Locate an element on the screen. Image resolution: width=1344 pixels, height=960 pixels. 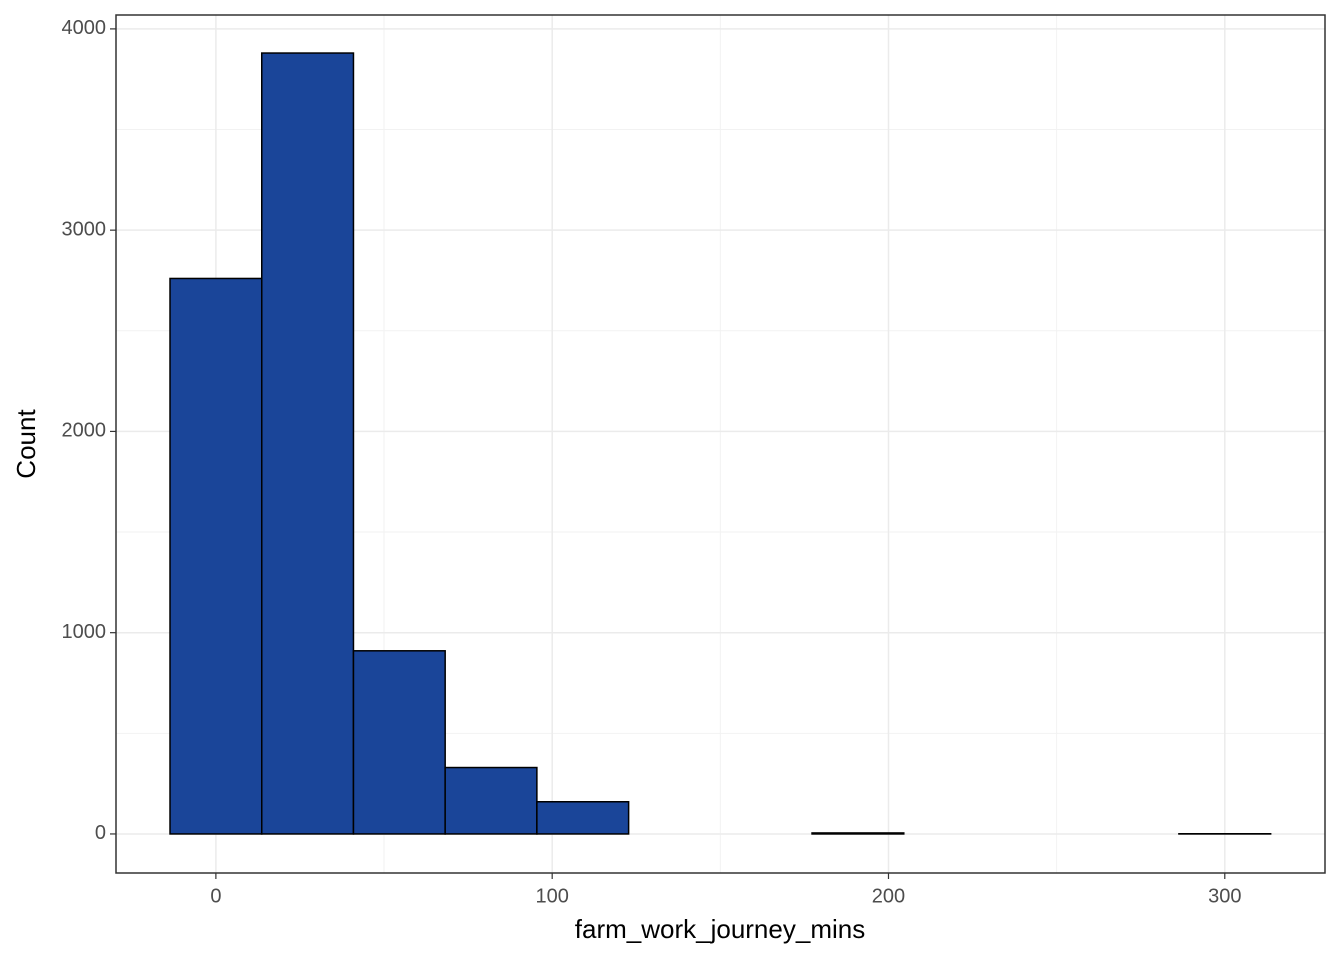
x-tick-label: 300 is located at coordinates (1224, 896).